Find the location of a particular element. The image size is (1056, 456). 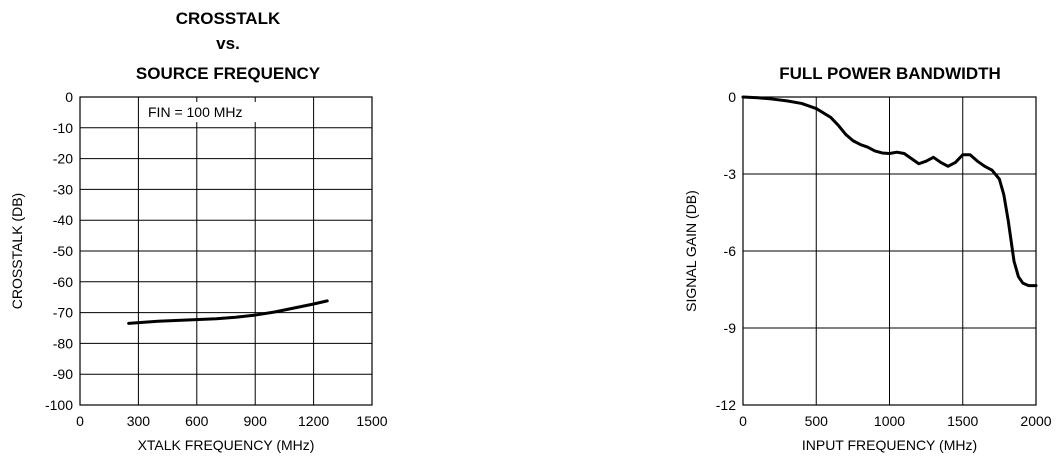

y-tick-label: -12 is located at coordinates (726, 405).